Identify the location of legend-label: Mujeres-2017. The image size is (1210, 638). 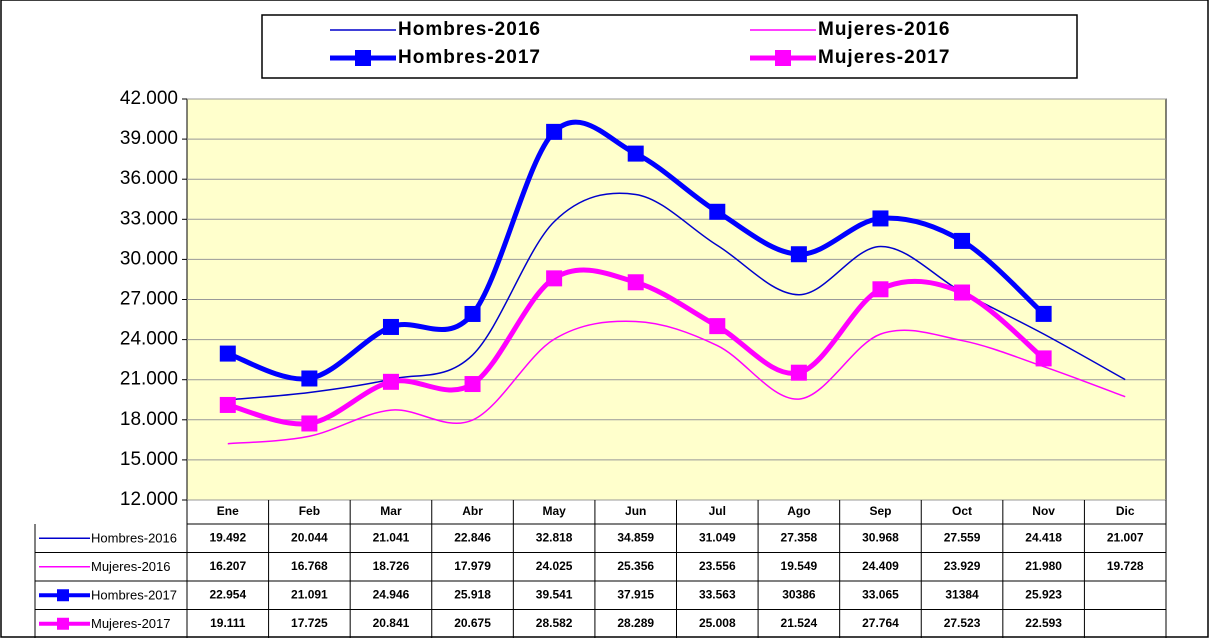
(884, 57).